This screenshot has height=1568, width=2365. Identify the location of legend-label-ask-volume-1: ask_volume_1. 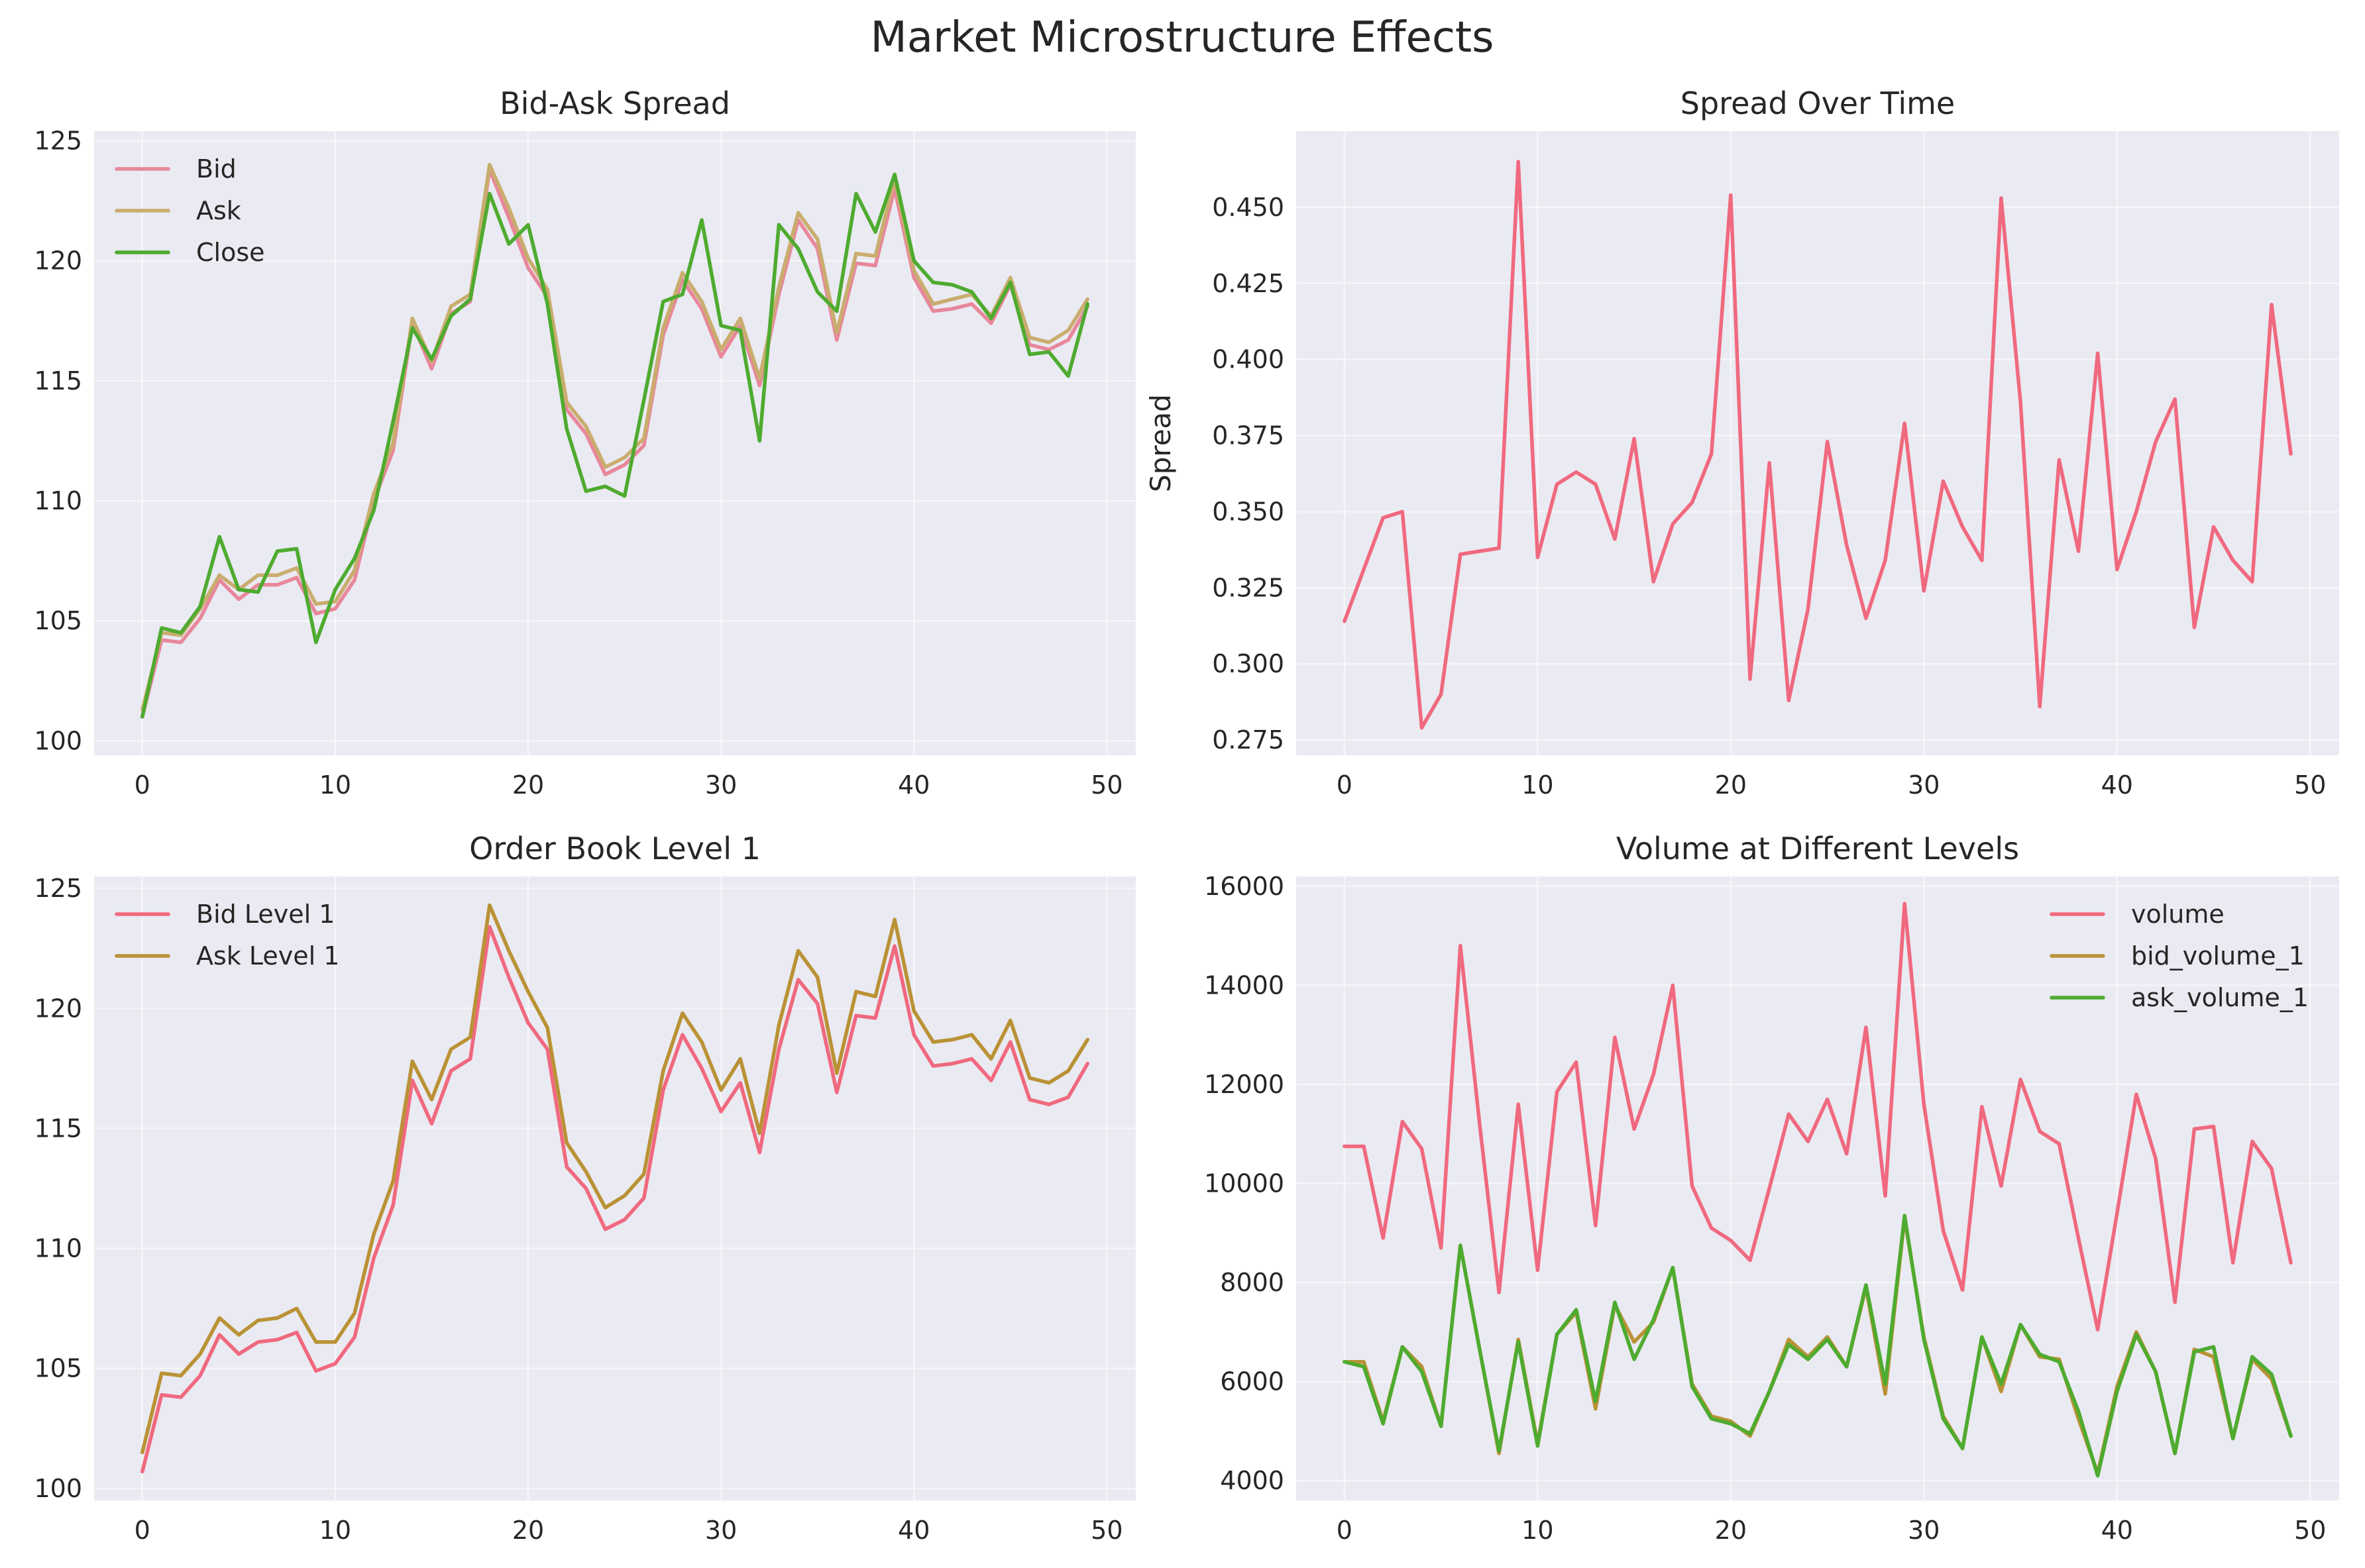
(2220, 997).